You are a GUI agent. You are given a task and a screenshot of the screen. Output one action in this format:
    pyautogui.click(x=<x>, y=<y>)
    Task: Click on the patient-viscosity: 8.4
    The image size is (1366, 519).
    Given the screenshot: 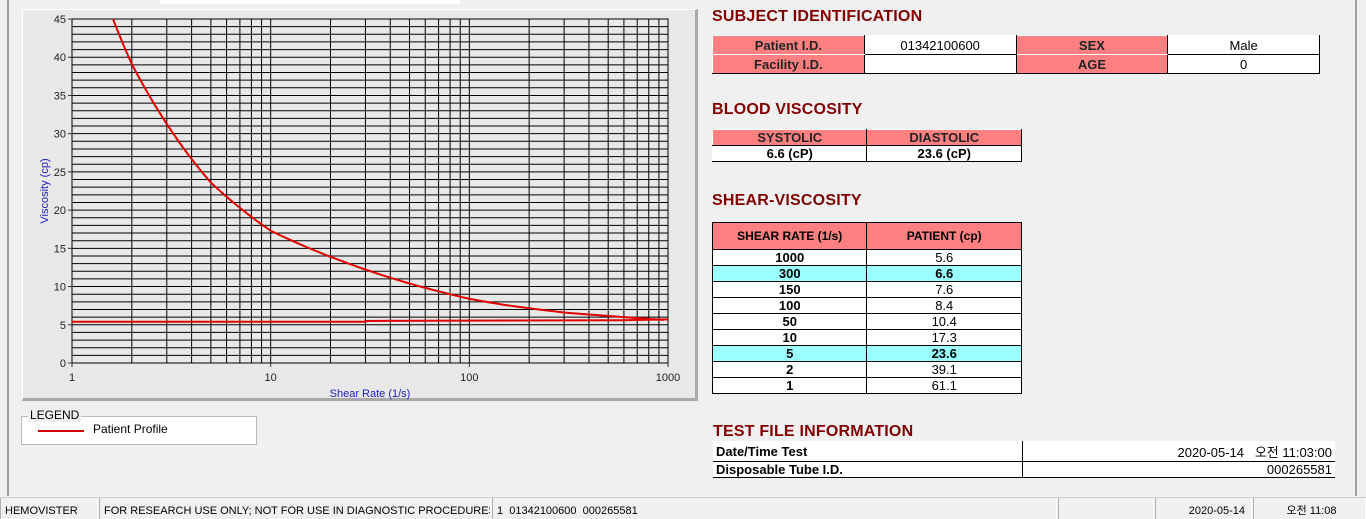 What is the action you would take?
    pyautogui.click(x=944, y=305)
    